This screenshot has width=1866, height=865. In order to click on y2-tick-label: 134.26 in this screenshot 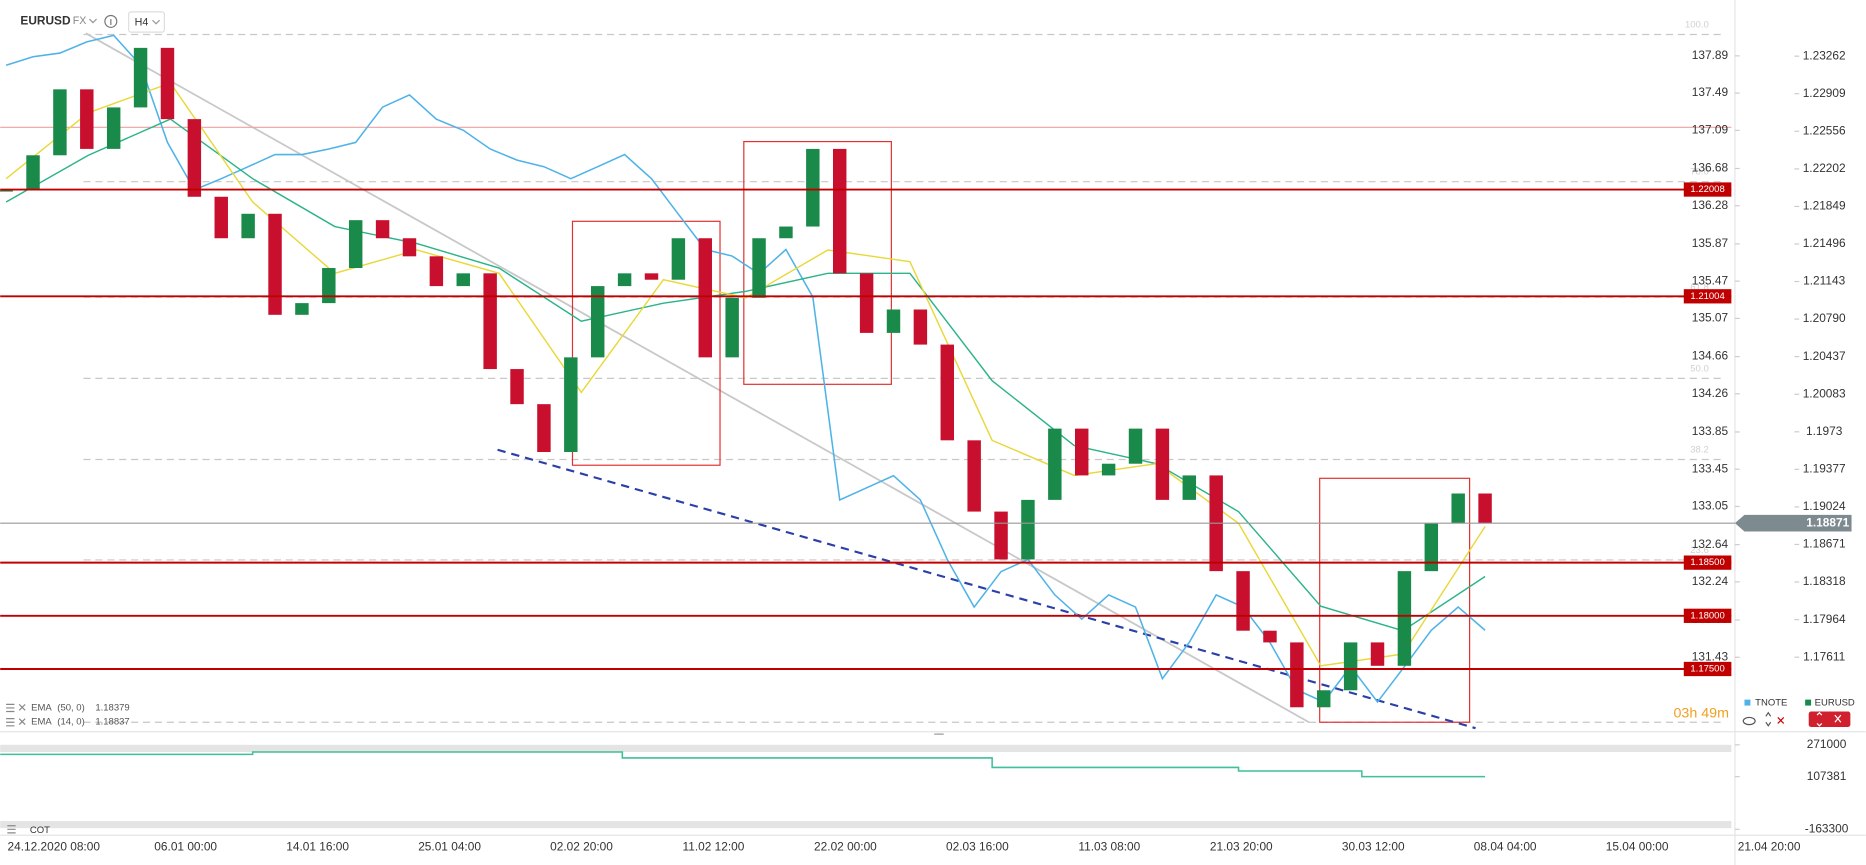, I will do `click(1710, 393)`.